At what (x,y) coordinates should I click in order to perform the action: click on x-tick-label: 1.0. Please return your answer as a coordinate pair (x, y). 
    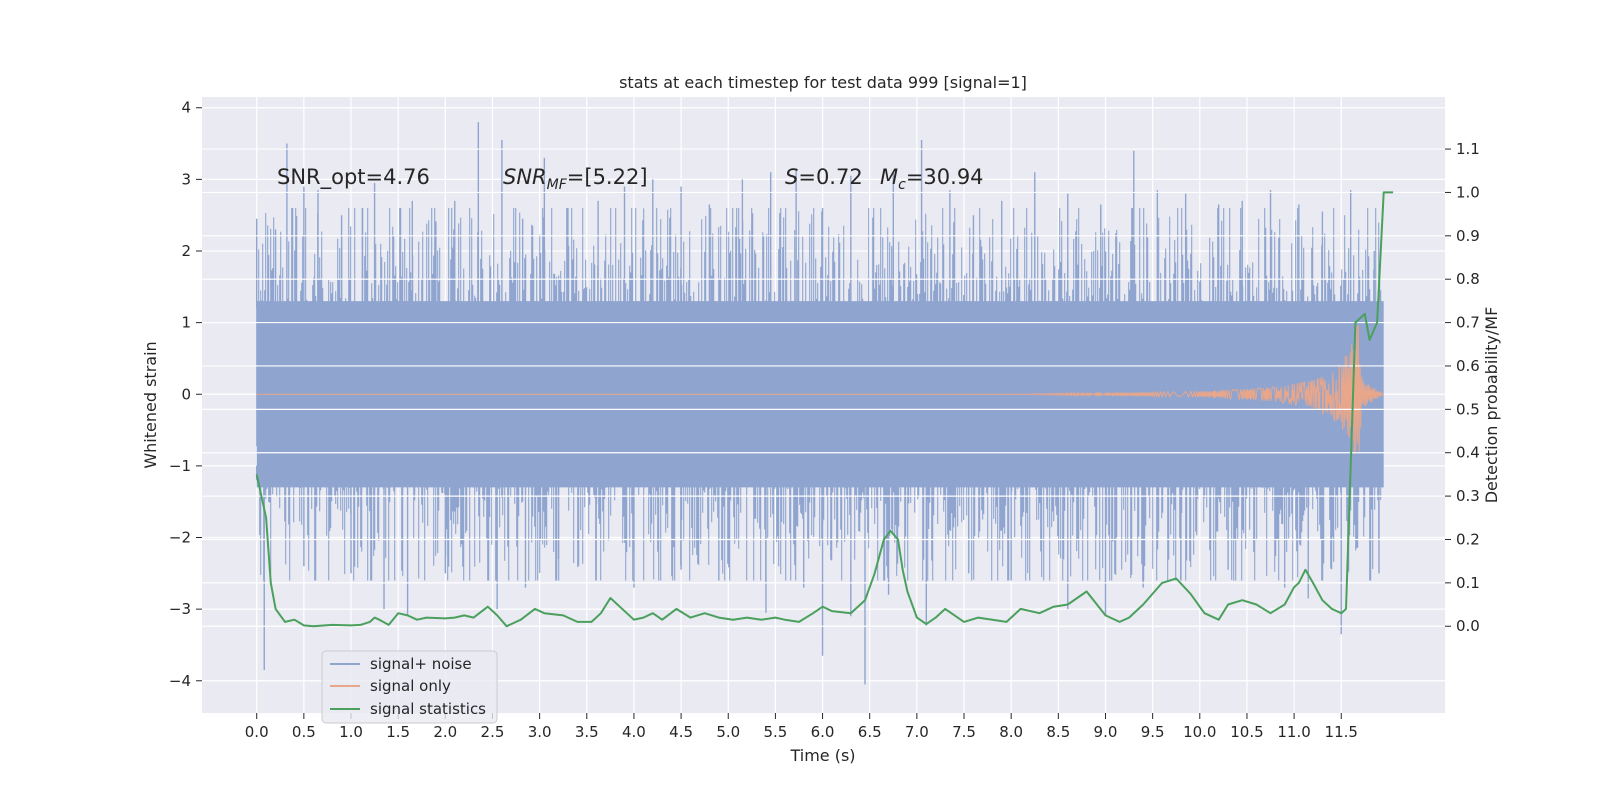
    Looking at the image, I should click on (351, 732).